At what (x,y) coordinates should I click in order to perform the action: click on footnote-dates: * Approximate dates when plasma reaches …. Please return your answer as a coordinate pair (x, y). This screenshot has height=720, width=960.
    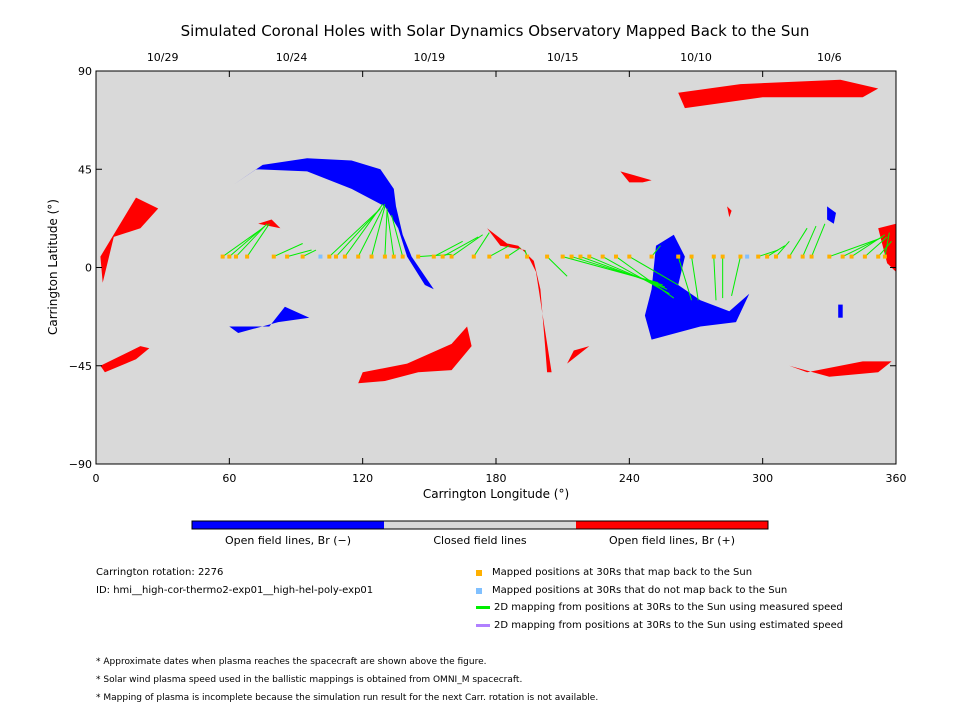
    Looking at the image, I should click on (291, 662).